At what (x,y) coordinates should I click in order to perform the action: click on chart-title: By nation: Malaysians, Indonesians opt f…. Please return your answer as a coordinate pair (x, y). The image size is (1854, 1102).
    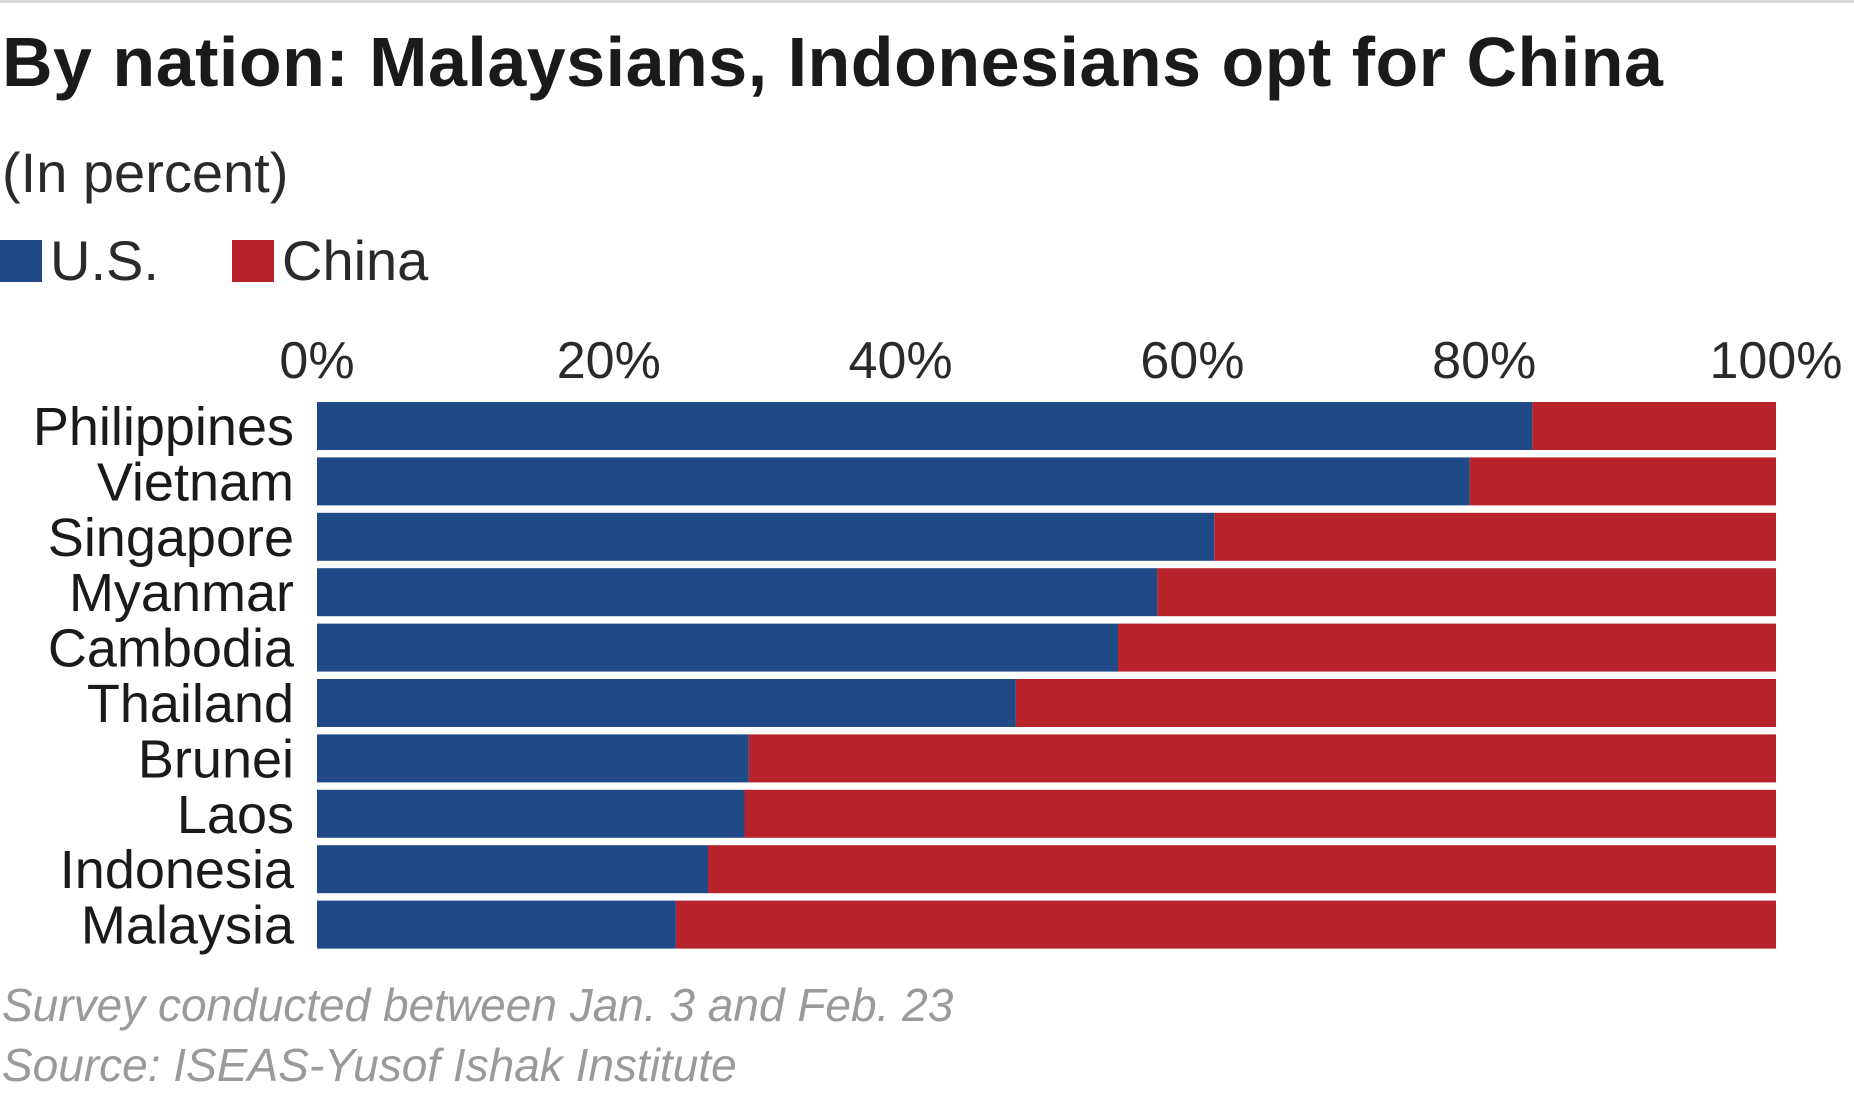
    Looking at the image, I should click on (833, 62).